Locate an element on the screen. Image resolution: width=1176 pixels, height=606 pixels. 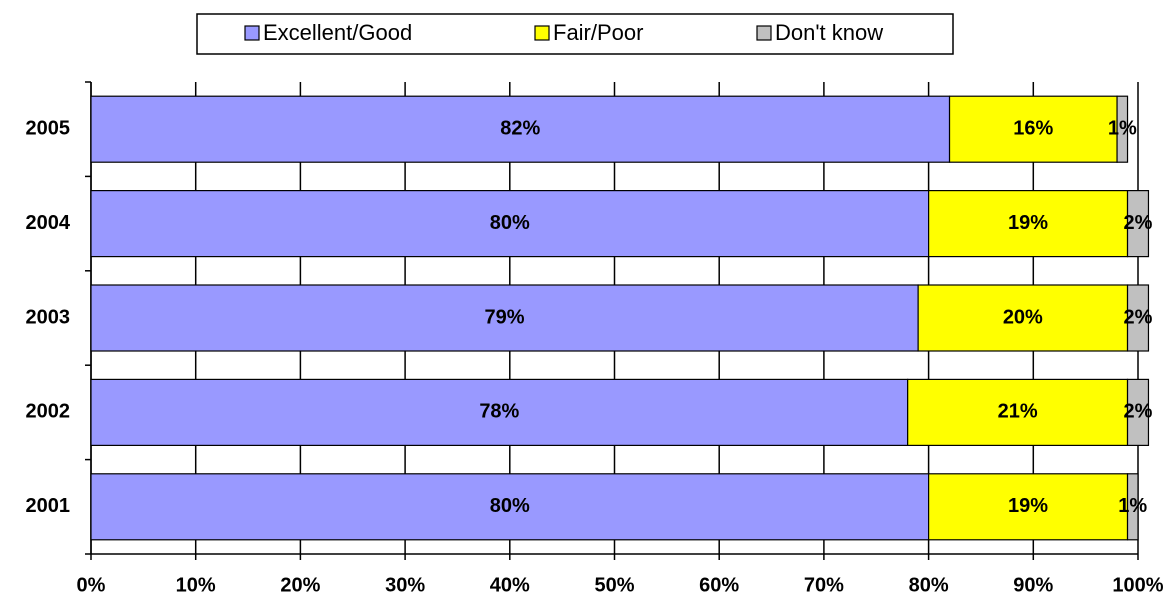
data-label: 21% is located at coordinates (1018, 412).